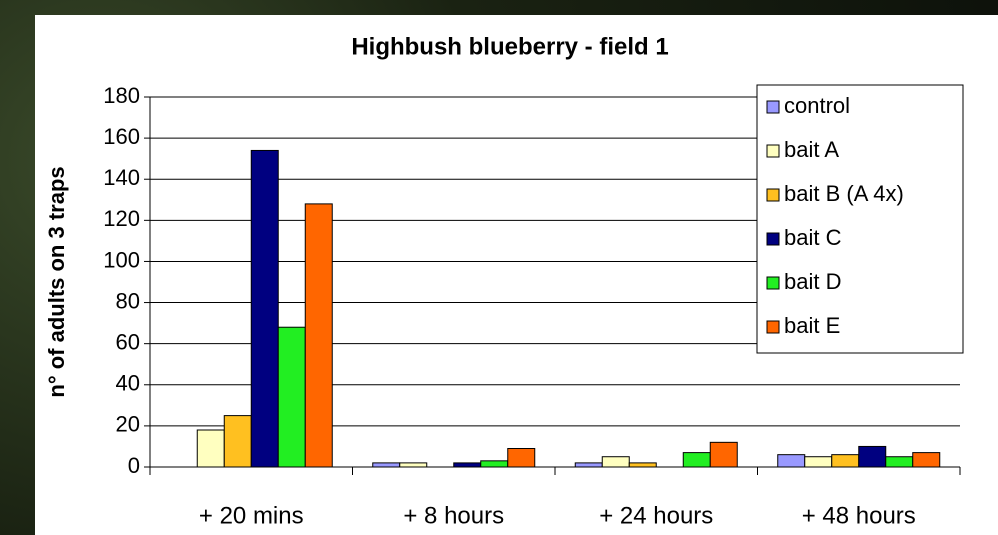 This screenshot has width=998, height=535. What do you see at coordinates (56, 281) in the screenshot?
I see `y-axis-label: n° of adults on 3 traps` at bounding box center [56, 281].